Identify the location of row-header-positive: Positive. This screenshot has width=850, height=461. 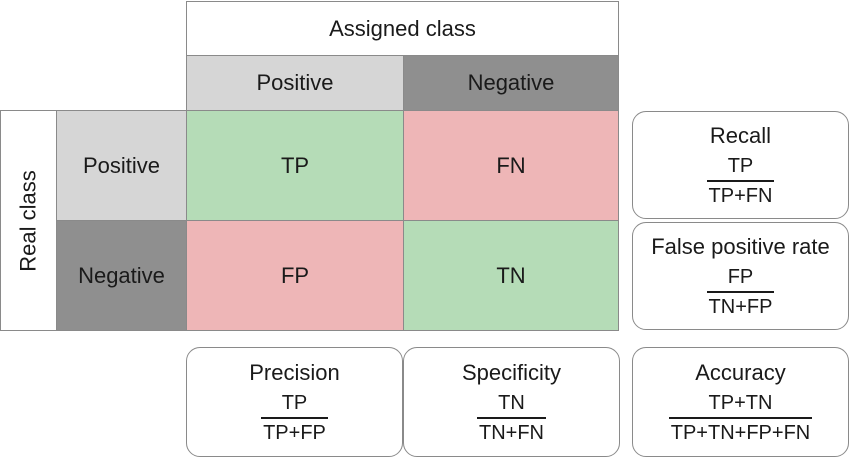
(121, 165).